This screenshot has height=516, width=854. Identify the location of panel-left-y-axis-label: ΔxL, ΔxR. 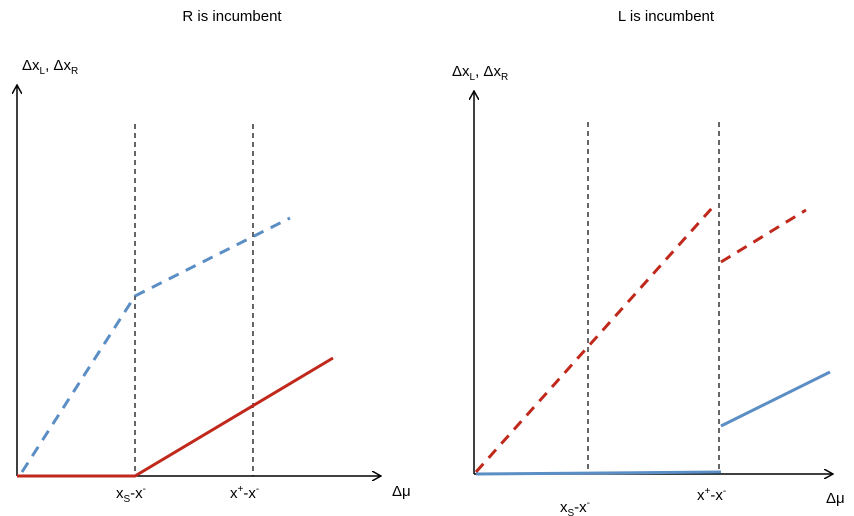
(50, 67).